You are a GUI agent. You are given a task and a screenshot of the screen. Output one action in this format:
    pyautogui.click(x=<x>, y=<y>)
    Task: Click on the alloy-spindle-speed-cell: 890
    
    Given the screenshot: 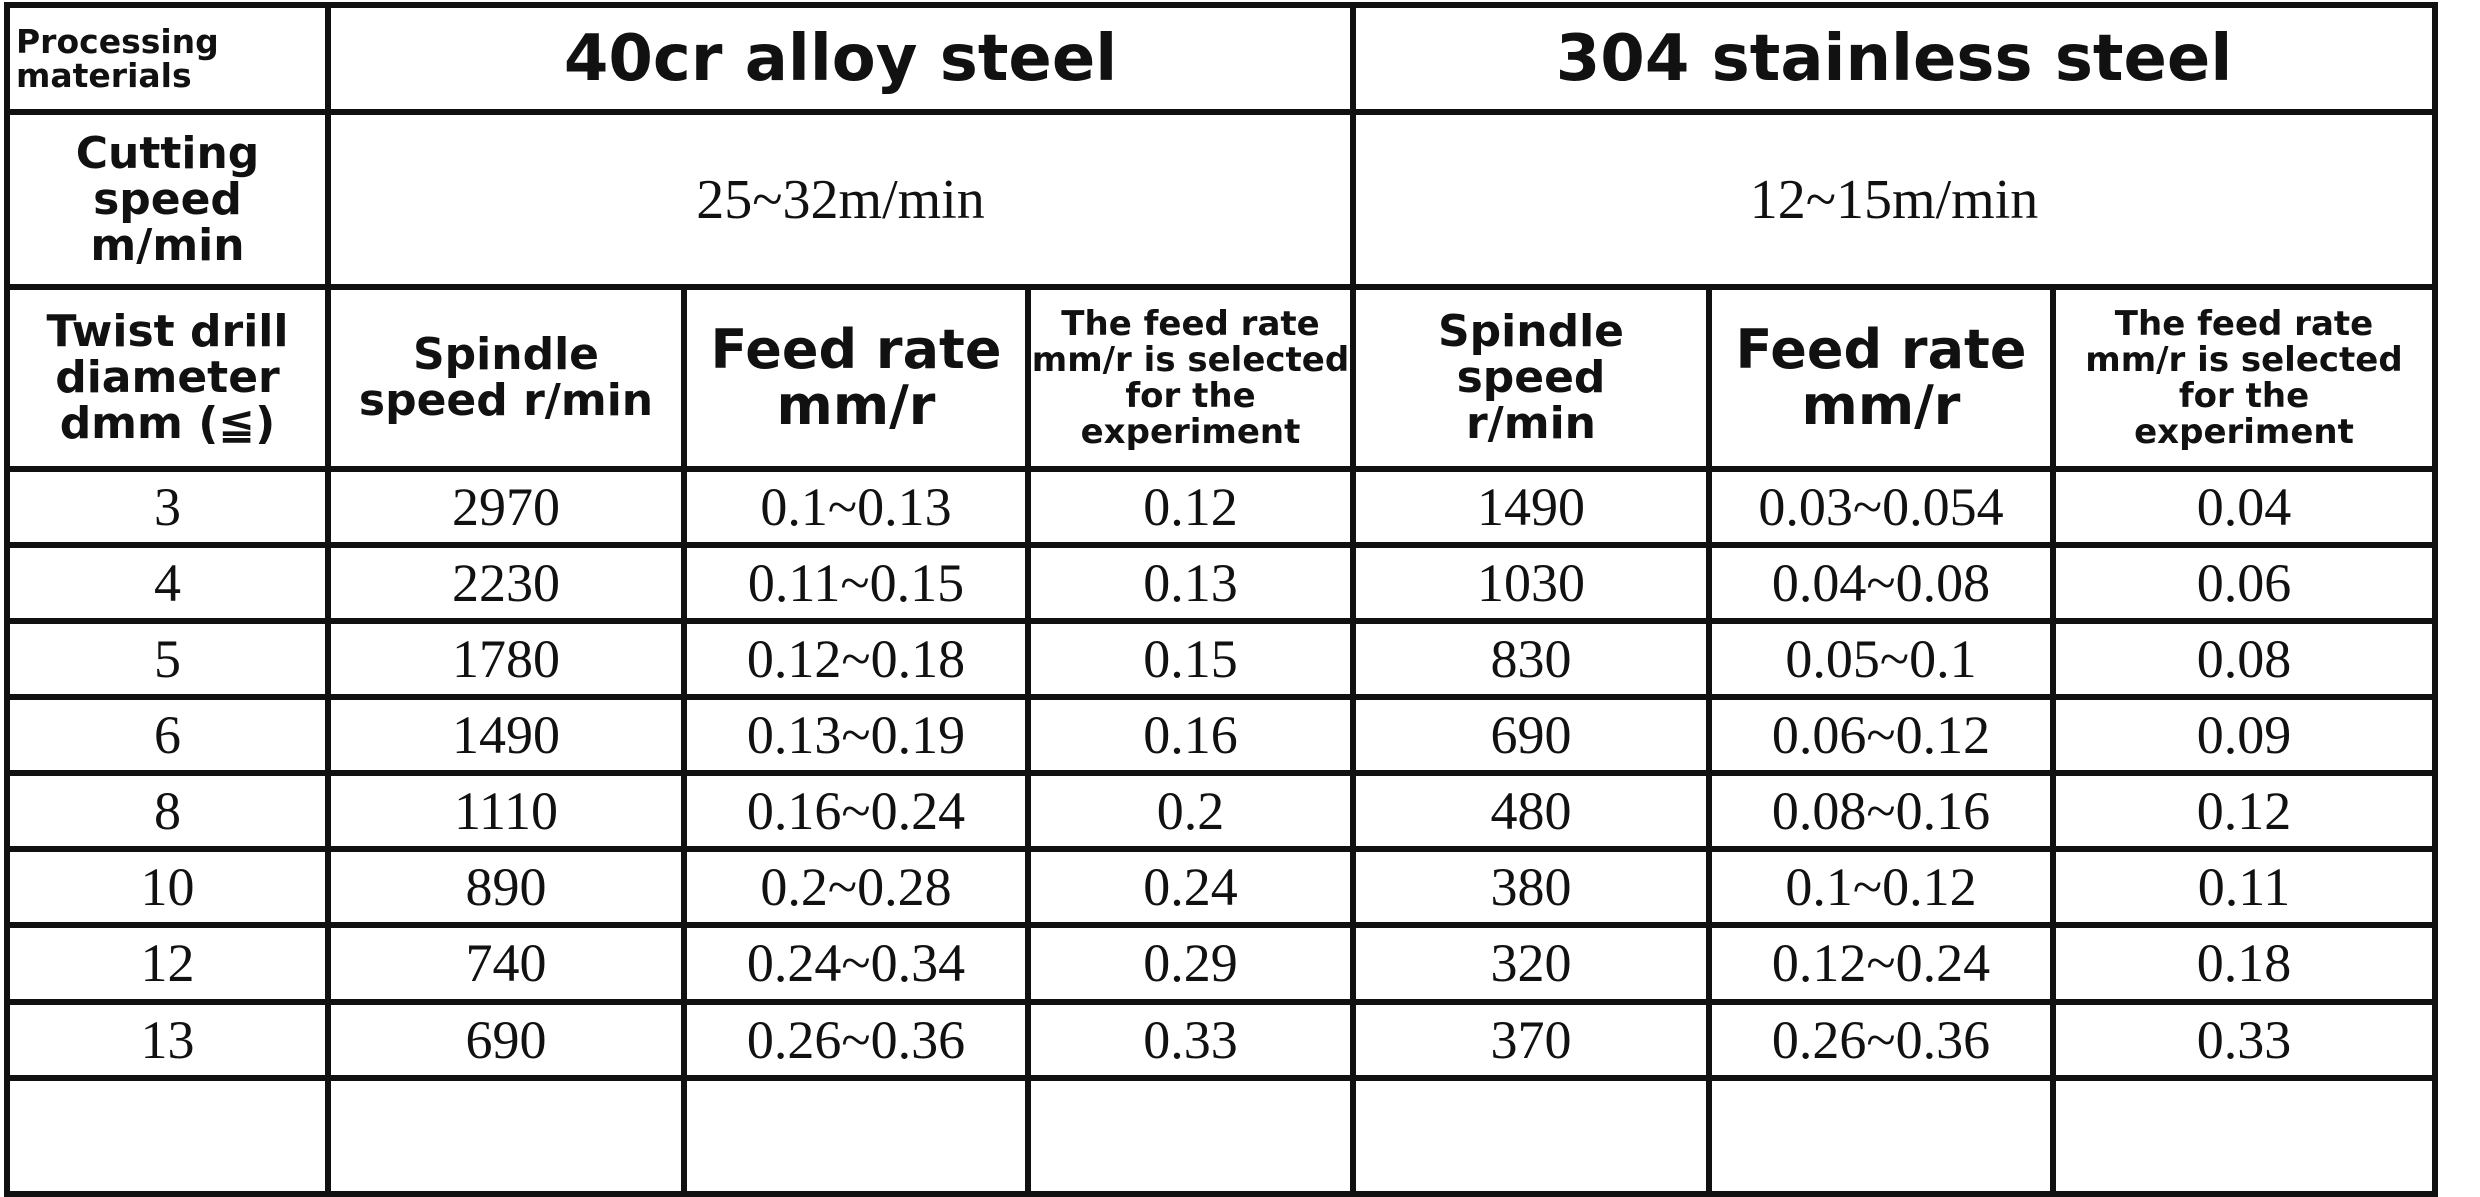 What is the action you would take?
    pyautogui.click(x=506, y=887)
    